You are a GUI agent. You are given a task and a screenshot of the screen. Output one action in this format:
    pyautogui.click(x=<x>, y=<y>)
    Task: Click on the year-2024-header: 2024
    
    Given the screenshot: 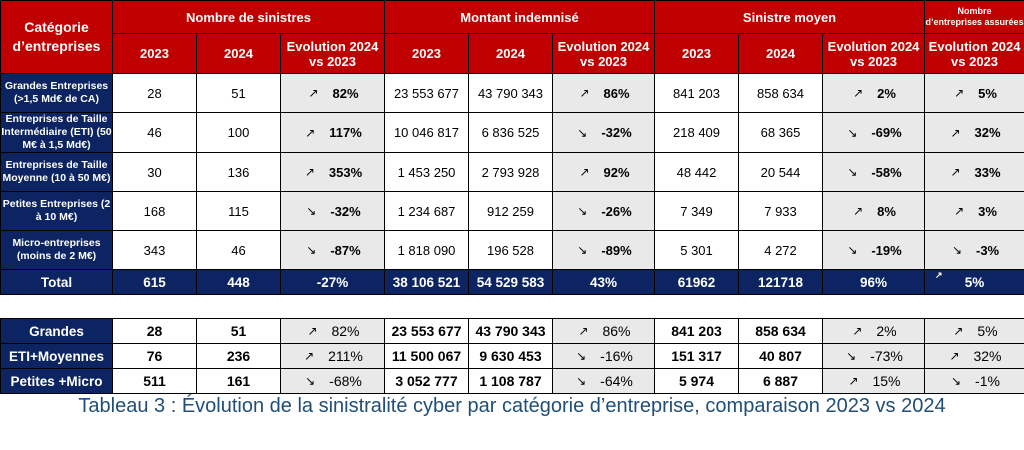 What is the action you would take?
    pyautogui.click(x=510, y=53)
    